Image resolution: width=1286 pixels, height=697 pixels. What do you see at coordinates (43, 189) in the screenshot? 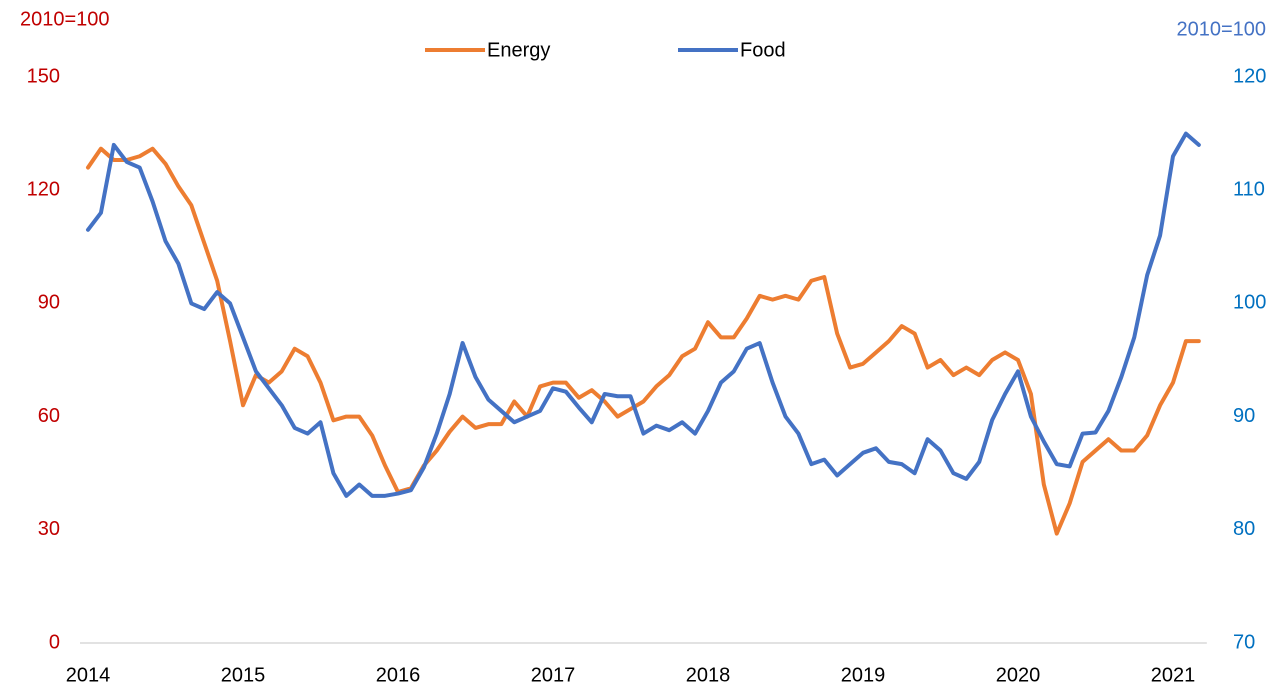
I see `y-tick-label: 120` at bounding box center [43, 189].